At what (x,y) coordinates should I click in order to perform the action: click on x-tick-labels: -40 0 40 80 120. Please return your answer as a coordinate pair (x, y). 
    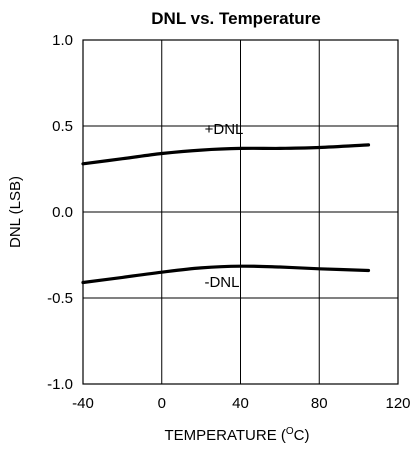
    Looking at the image, I should click on (241, 403).